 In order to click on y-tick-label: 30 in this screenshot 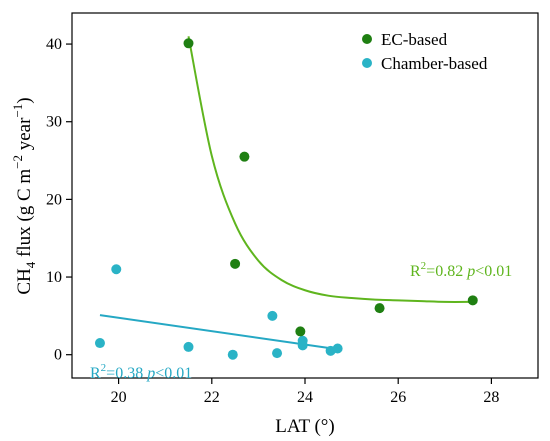, I will do `click(54, 122)`.